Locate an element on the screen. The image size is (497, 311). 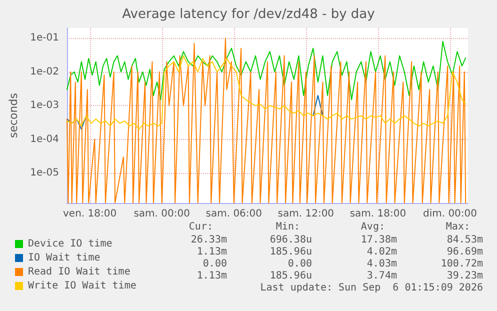
text: Avg: is located at coordinates (372, 227).